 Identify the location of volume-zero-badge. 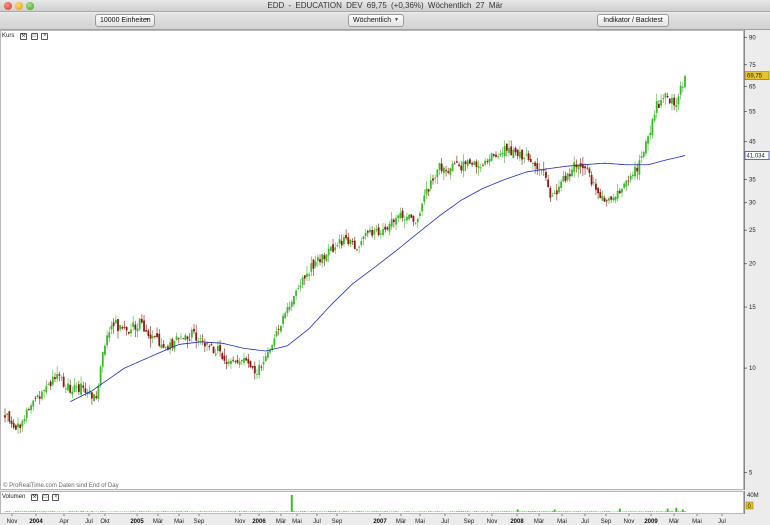
(749, 505).